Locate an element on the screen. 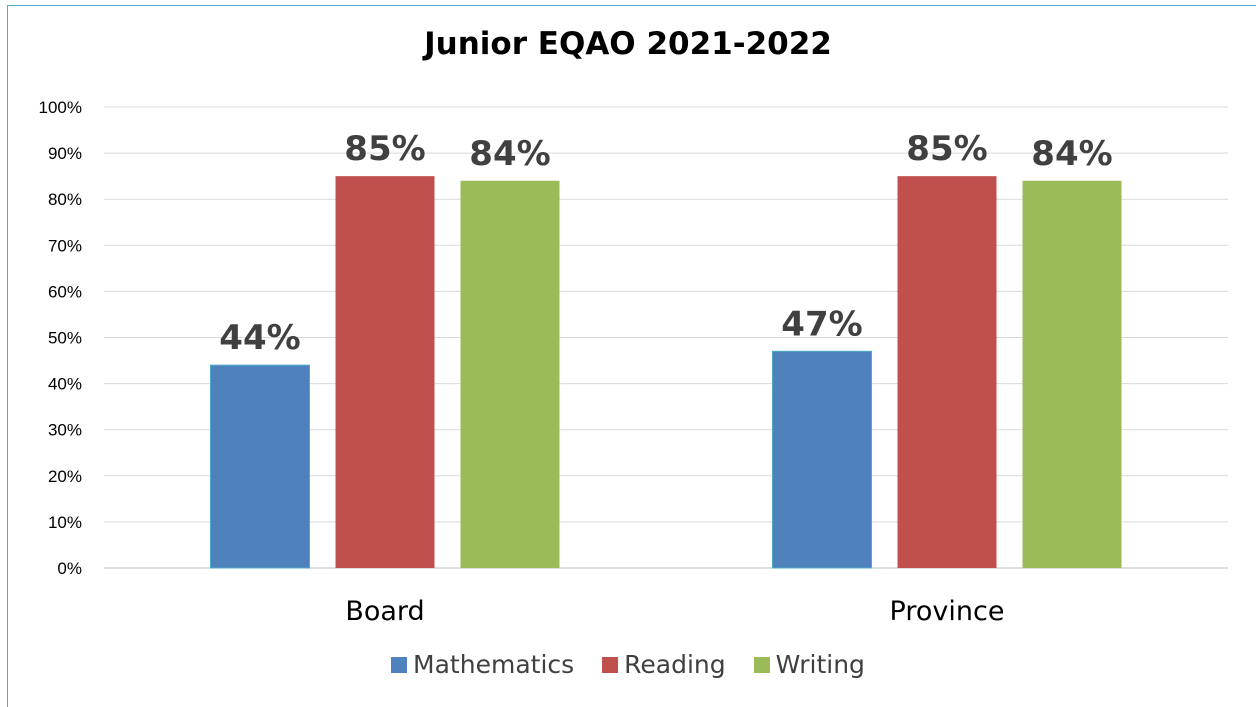 Image resolution: width=1256 pixels, height=707 pixels. bar-reading-board is located at coordinates (385, 372).